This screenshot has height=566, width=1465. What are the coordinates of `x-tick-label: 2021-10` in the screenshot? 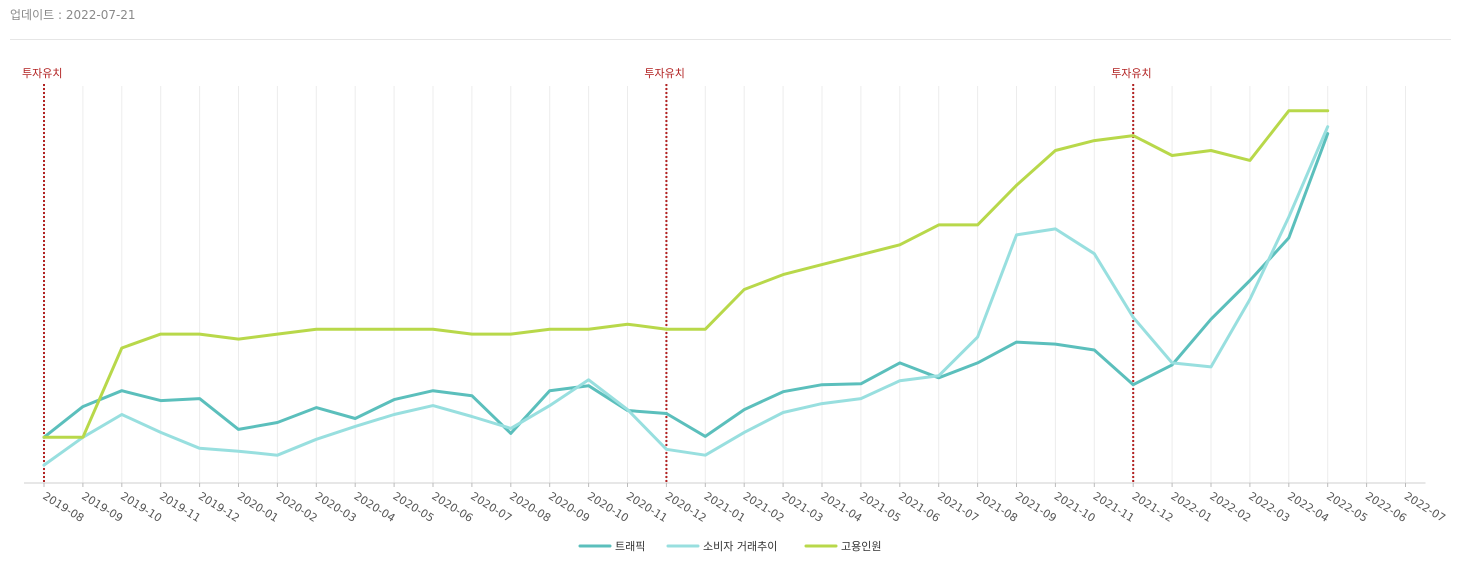 It's located at (1075, 507).